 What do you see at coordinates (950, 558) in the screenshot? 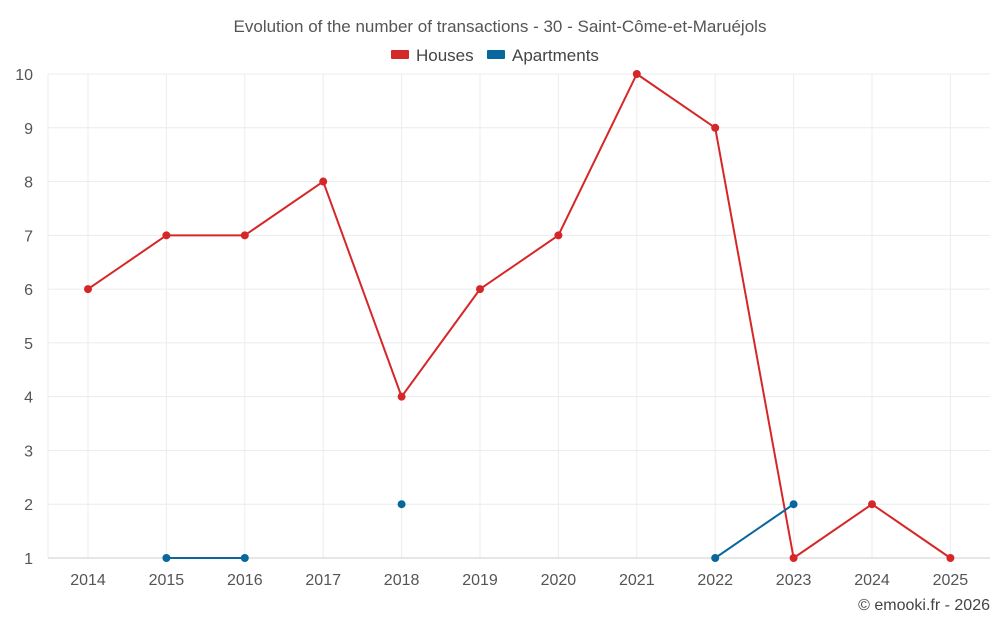
I see `data-point-houses-2025` at bounding box center [950, 558].